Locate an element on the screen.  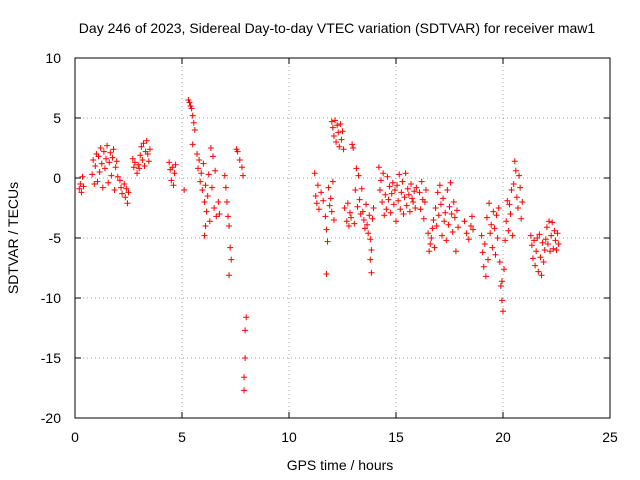
y-tick-label: -20 is located at coordinates (51, 418).